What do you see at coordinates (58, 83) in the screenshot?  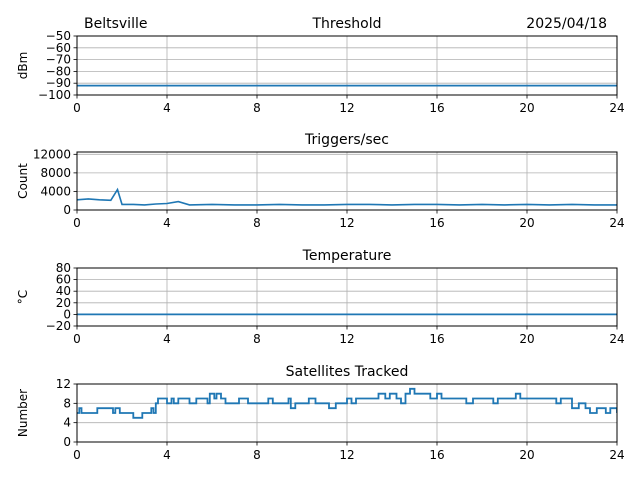 I see `y-tick-label: −90` at bounding box center [58, 83].